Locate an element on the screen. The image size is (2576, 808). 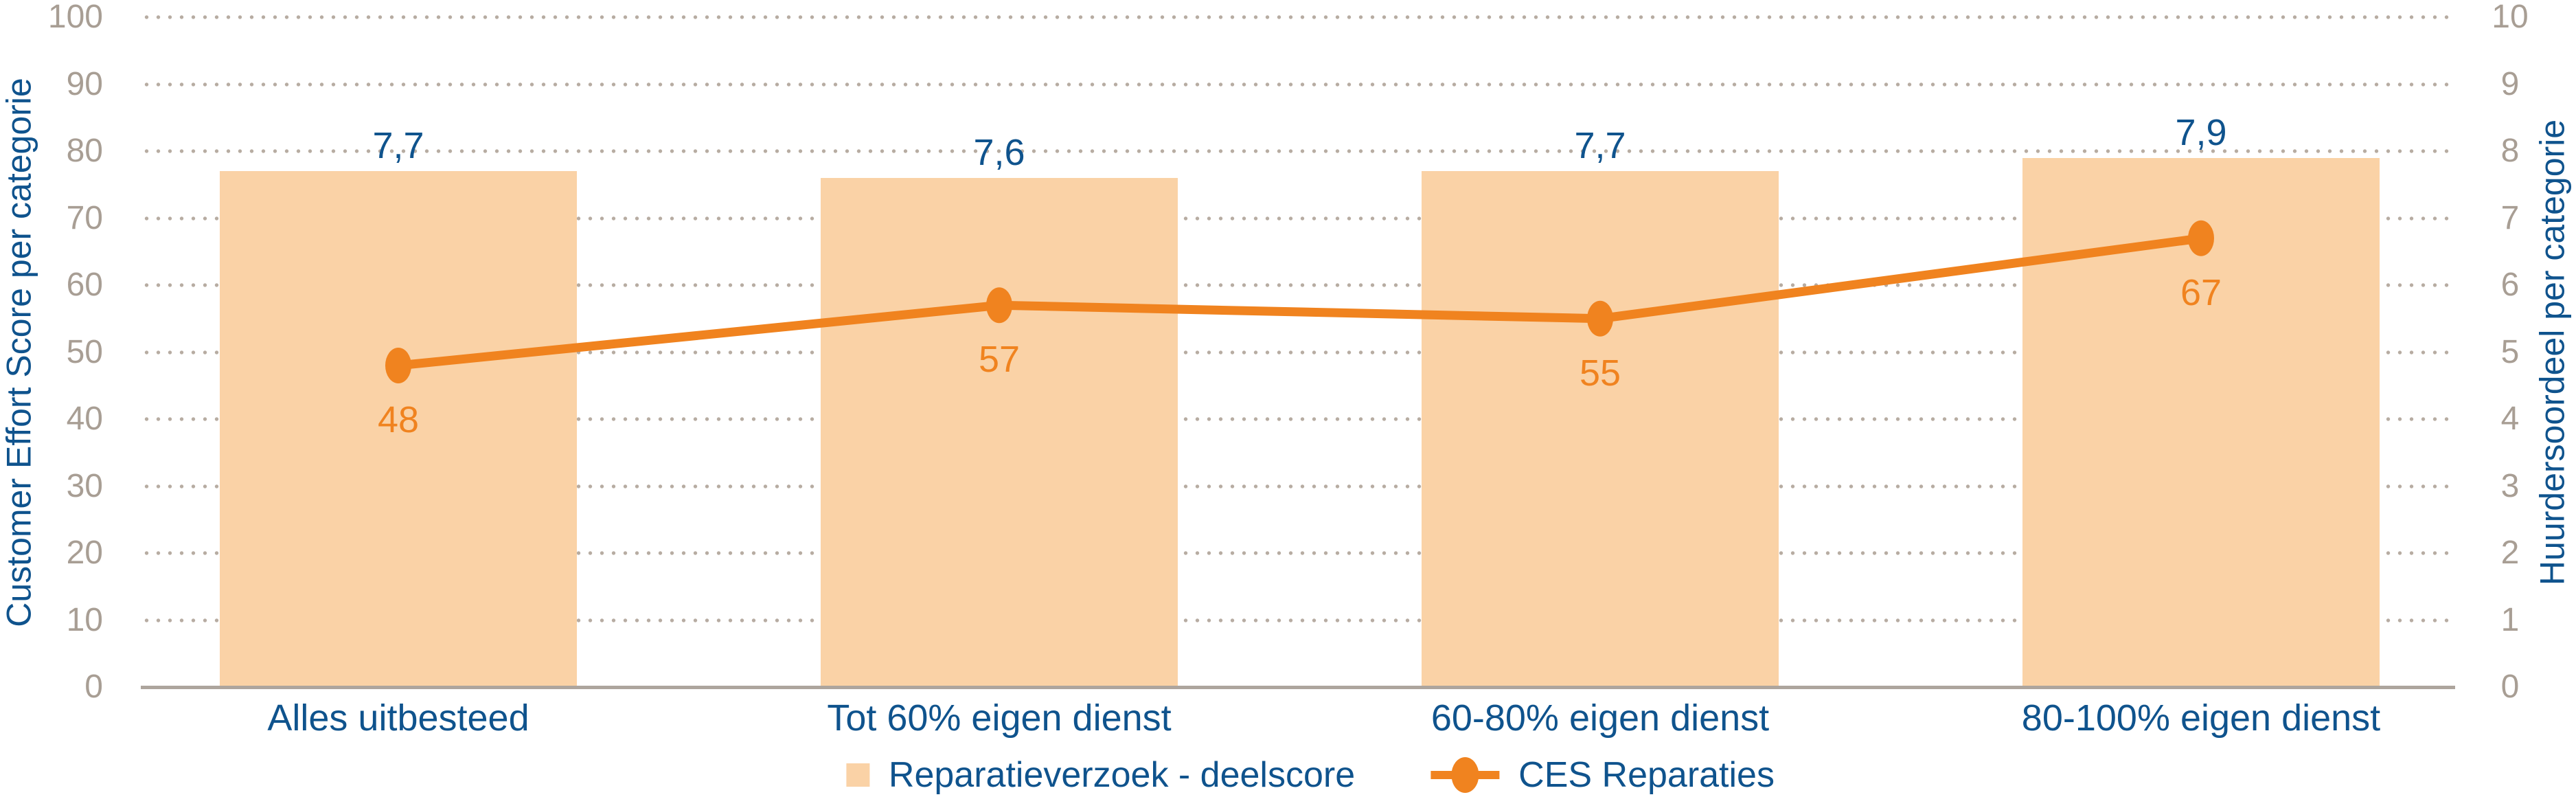
line-value-label-4: 67 is located at coordinates (2201, 292).